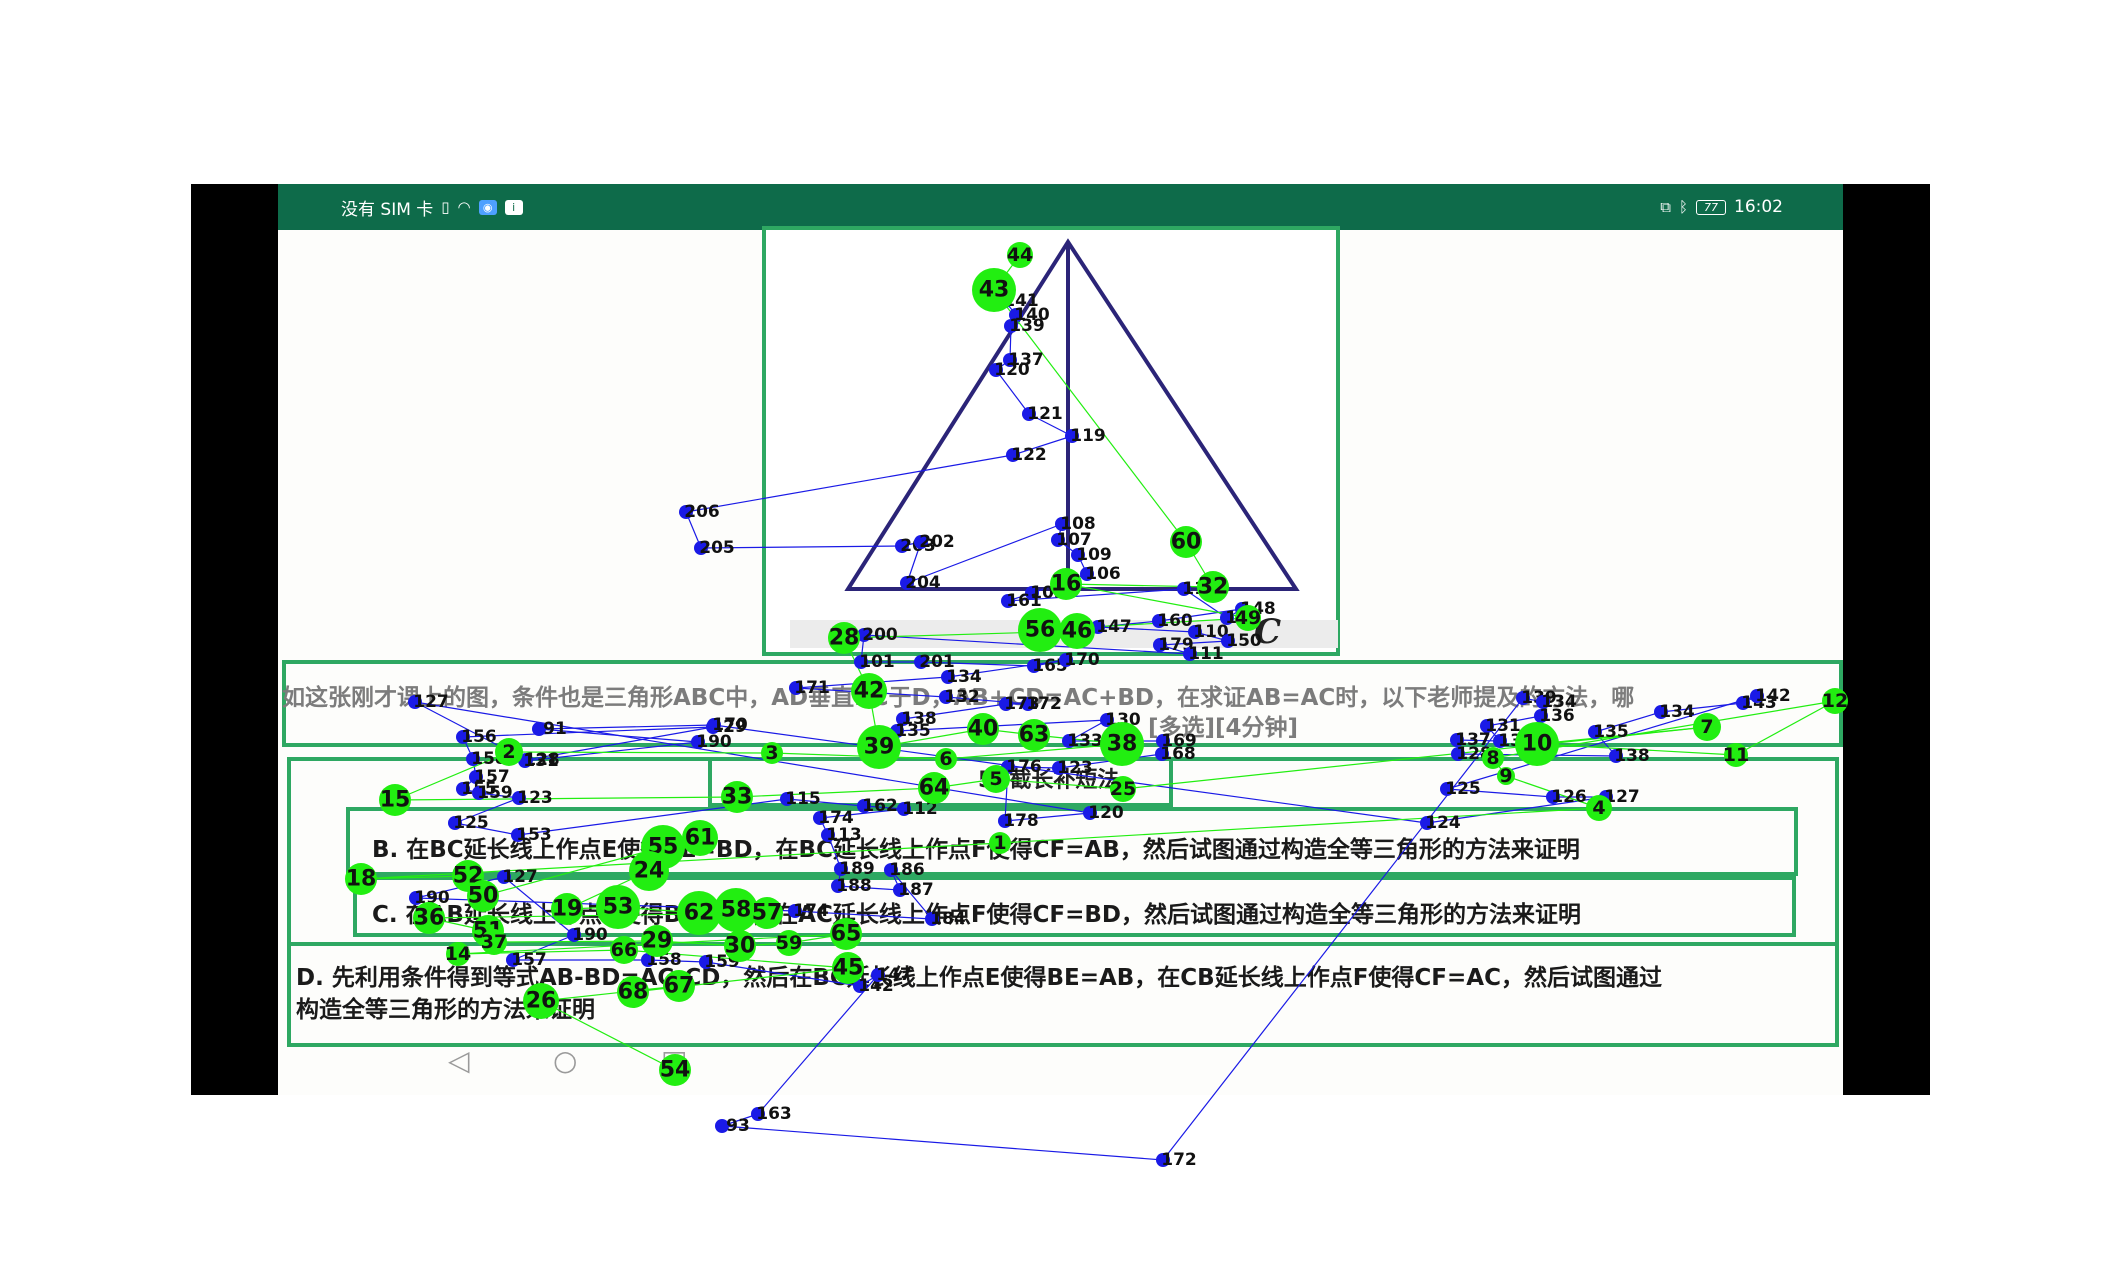 The width and height of the screenshot is (2120, 1280). I want to click on blue-fixation-label: 170, so click(730, 725).